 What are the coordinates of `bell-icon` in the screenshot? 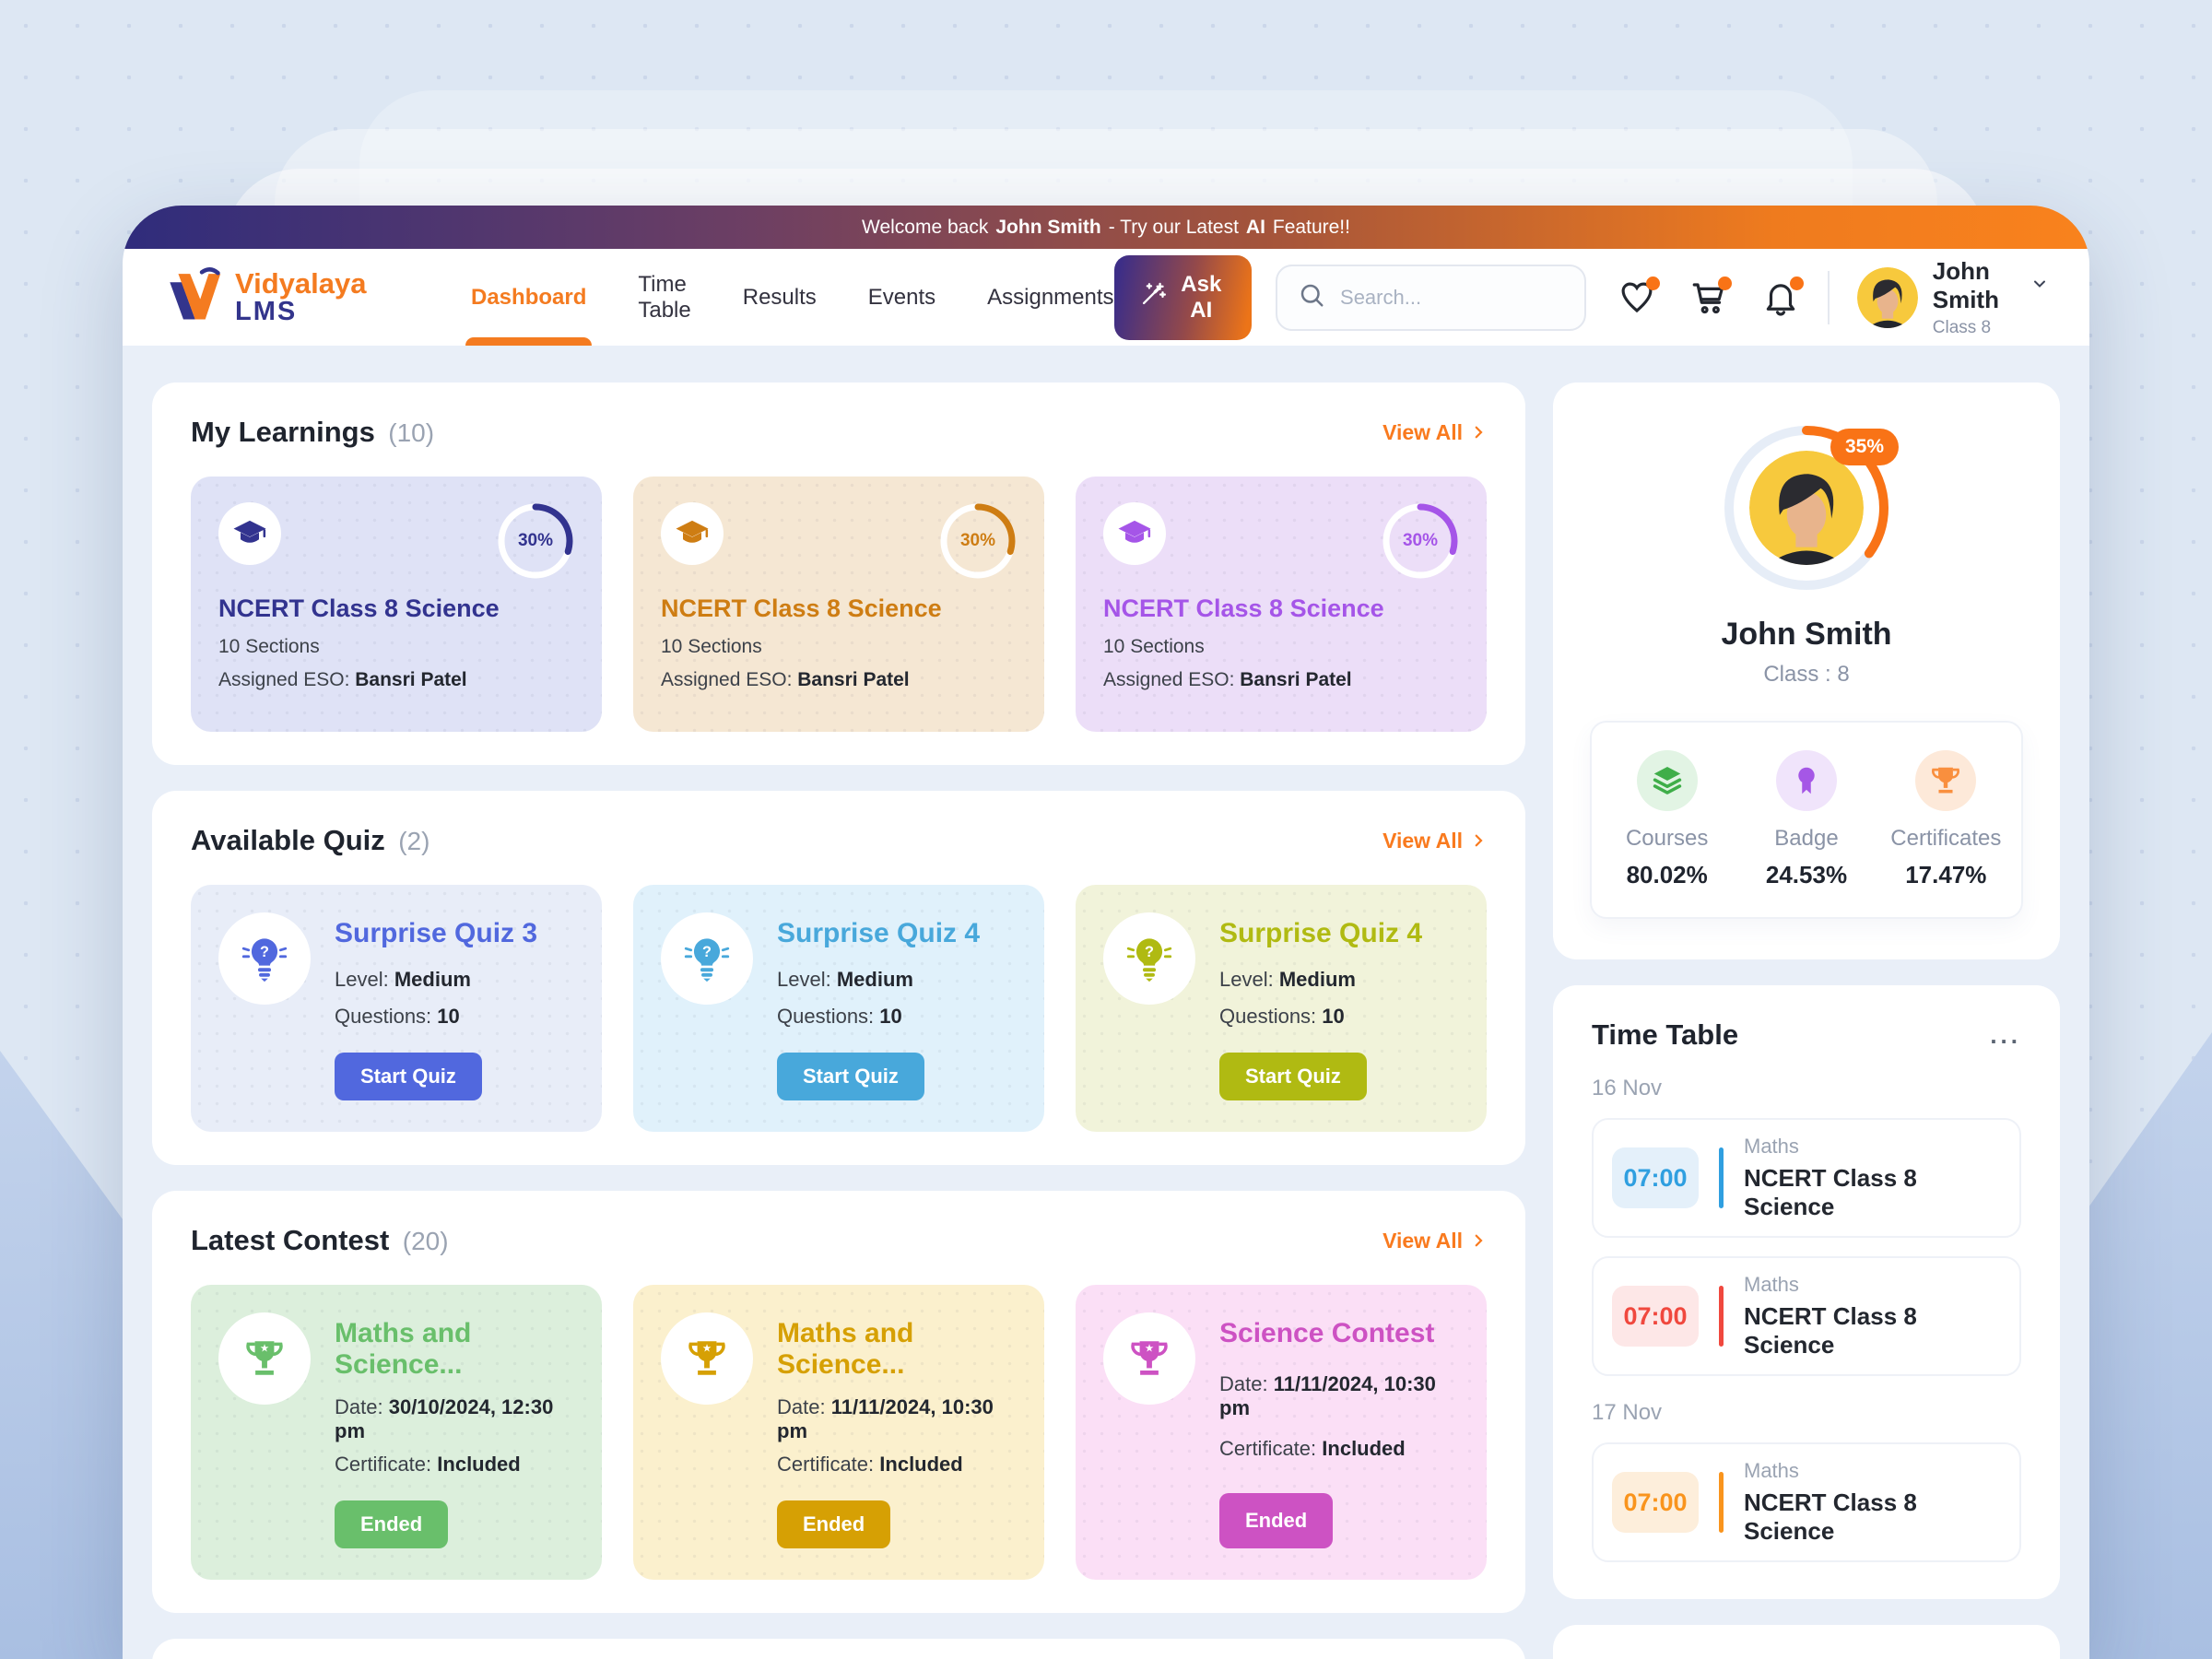 It's located at (1783, 296).